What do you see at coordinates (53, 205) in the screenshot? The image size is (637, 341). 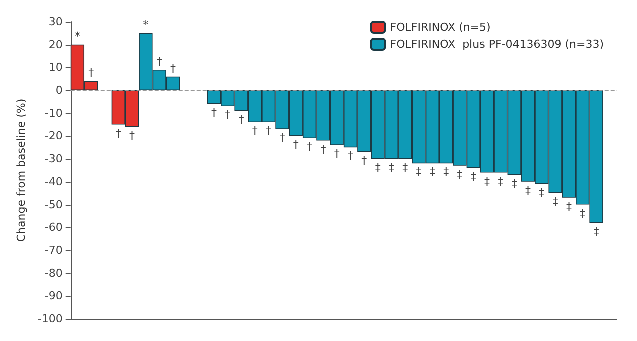 I see `y-tick-label: -50` at bounding box center [53, 205].